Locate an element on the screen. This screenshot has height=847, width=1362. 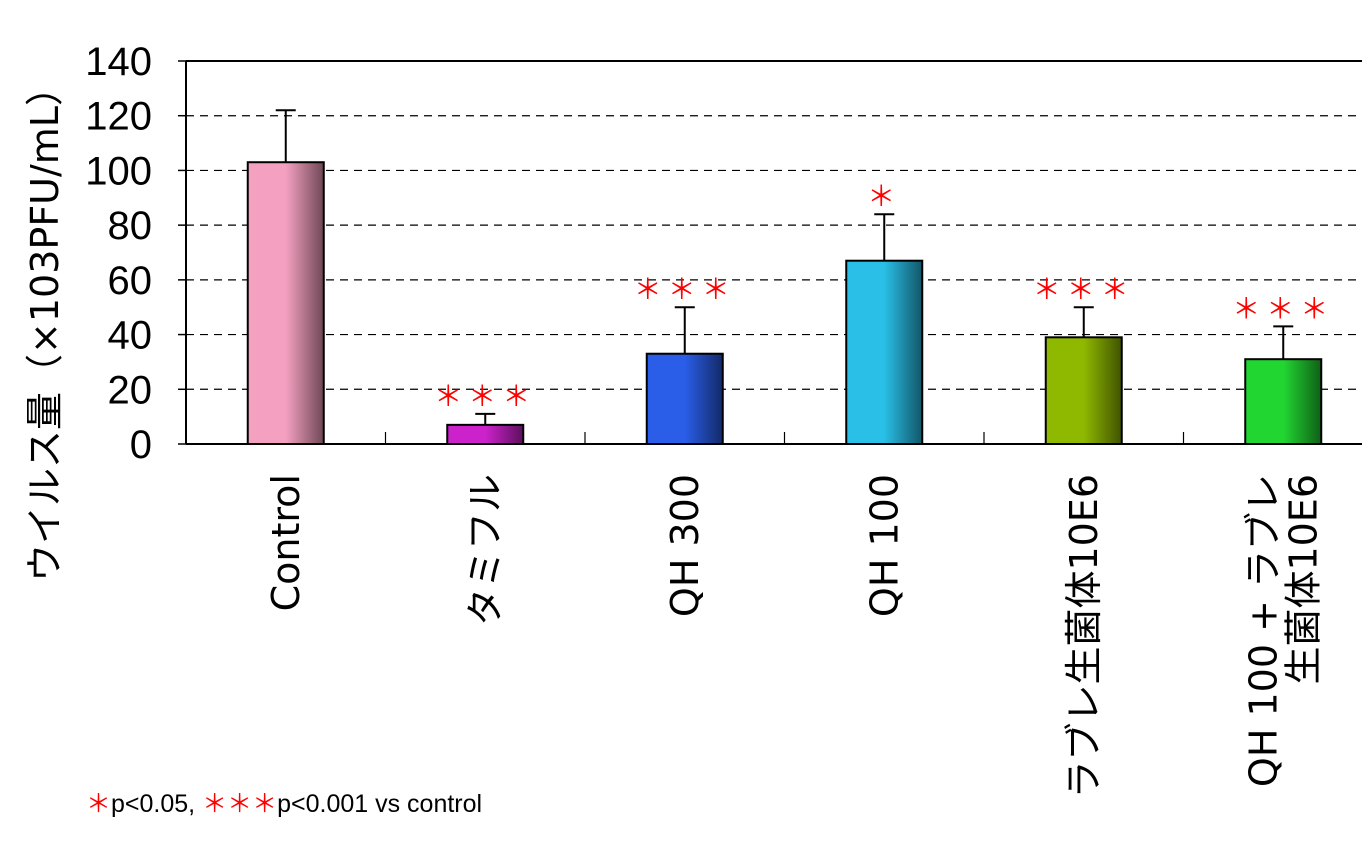
significance-footnote: ＊p<0.05, ＊＊＊p<0.001 vs control is located at coordinates (284, 802).